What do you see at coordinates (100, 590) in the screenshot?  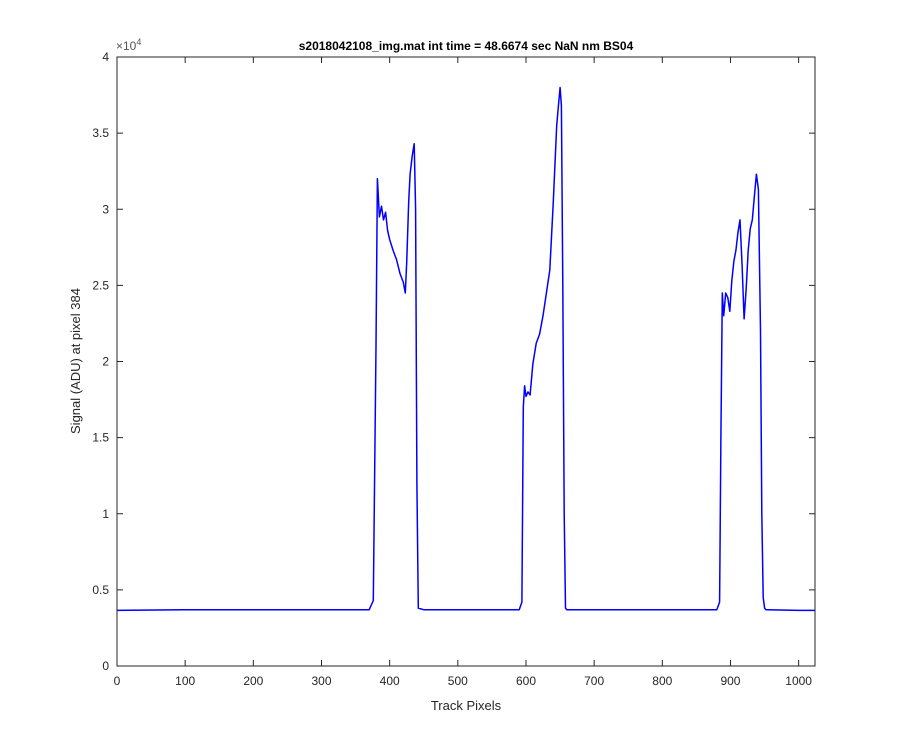 I see `y-tick-label: 0.5` at bounding box center [100, 590].